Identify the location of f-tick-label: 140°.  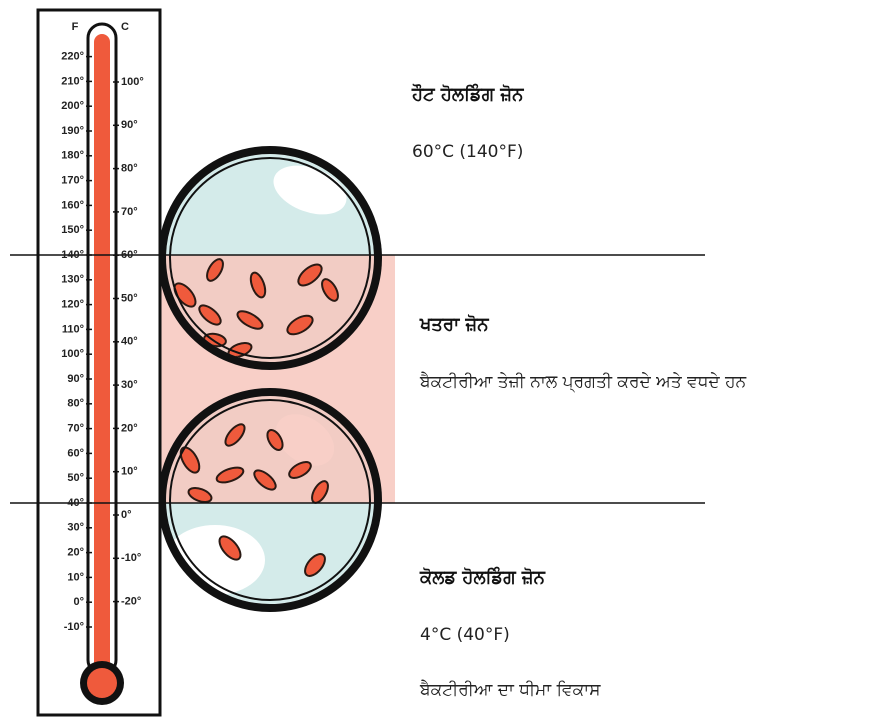
(72, 255).